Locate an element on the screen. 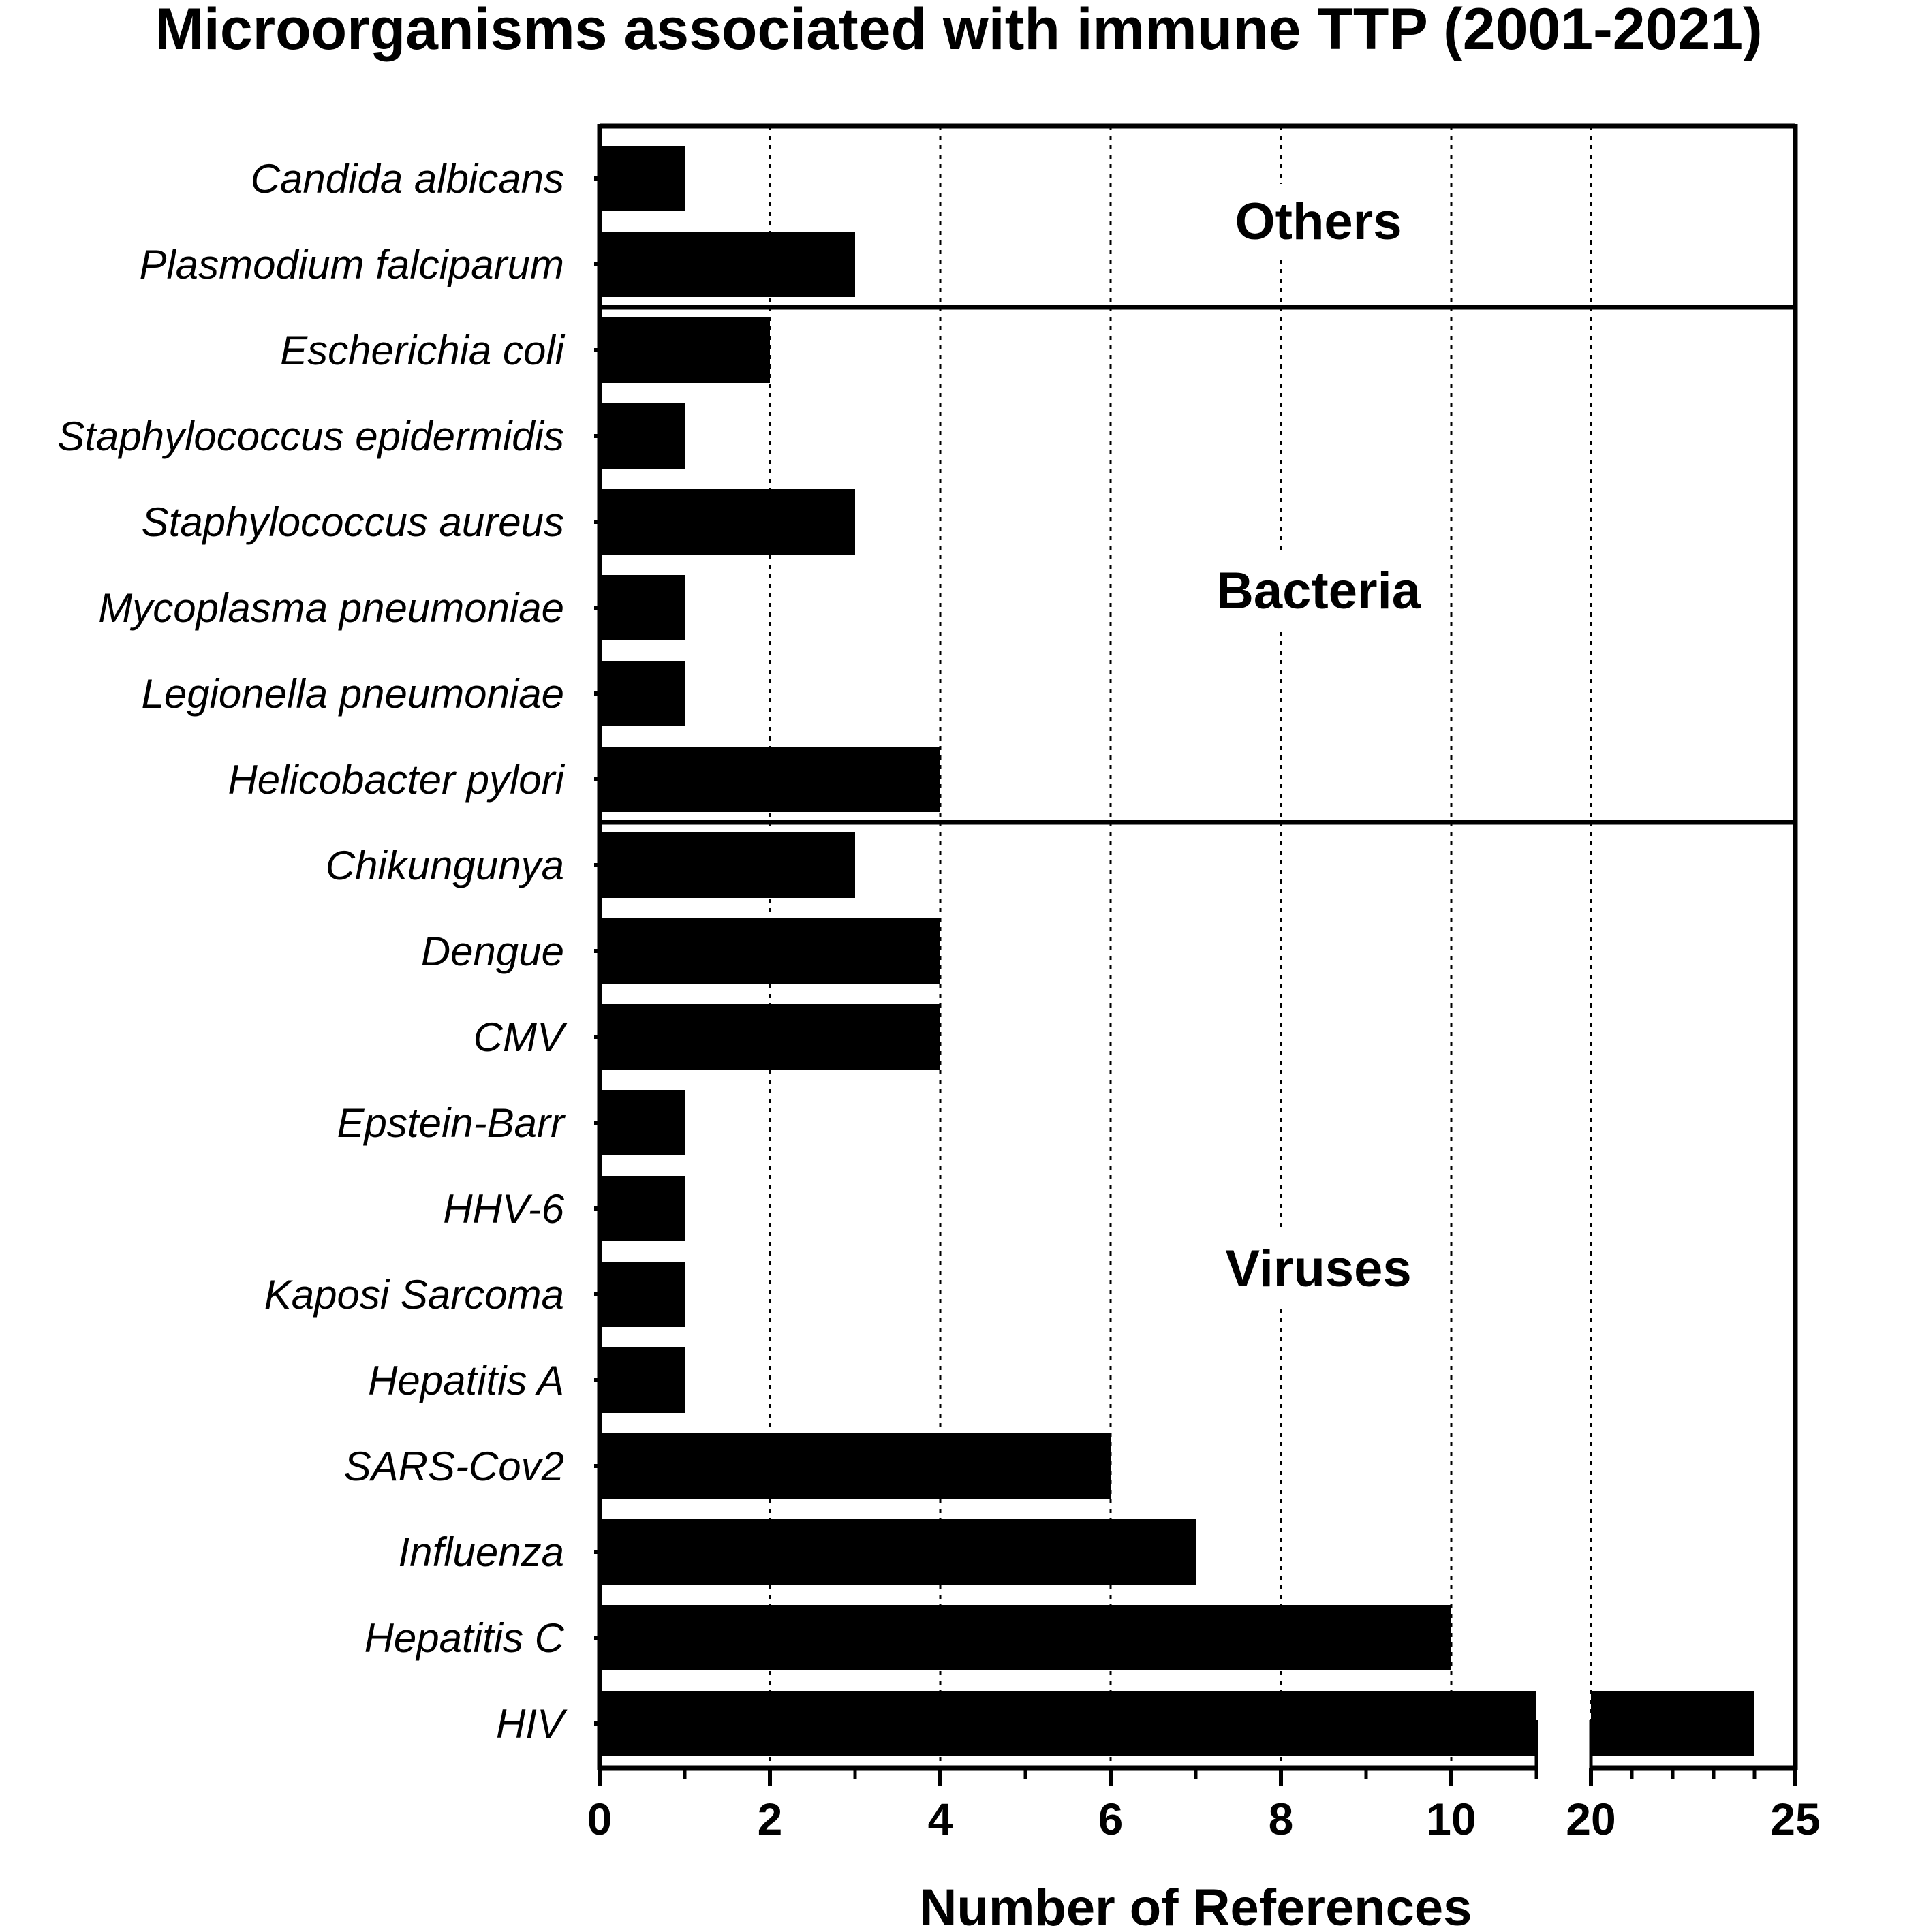 This screenshot has height=1932, width=1918. group-label: Viruses is located at coordinates (1318, 1269).